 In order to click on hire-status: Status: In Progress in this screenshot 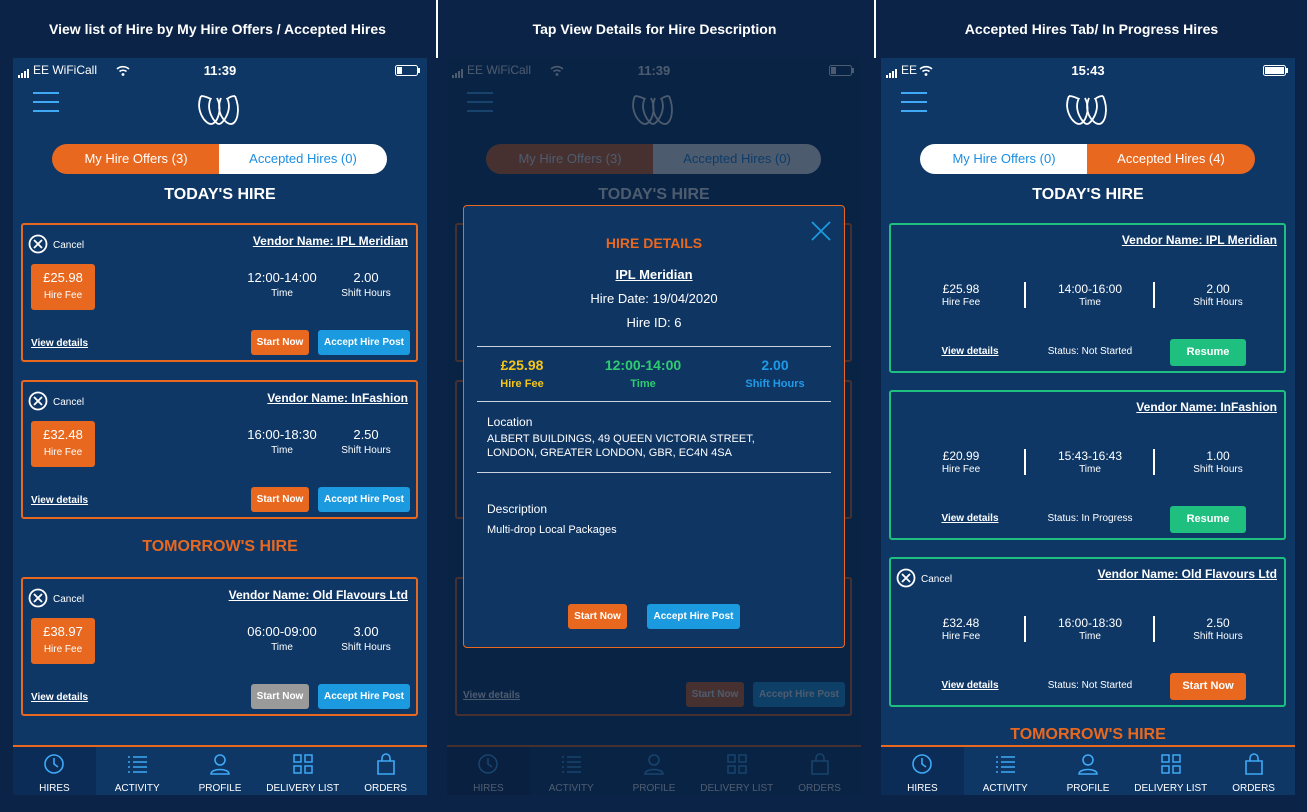, I will do `click(1090, 518)`.